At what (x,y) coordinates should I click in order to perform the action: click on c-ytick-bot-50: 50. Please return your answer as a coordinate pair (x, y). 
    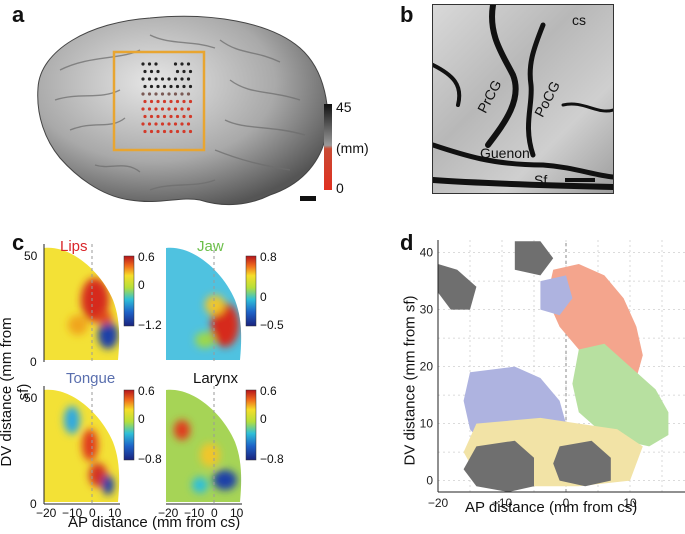
    Looking at the image, I should click on (31, 398).